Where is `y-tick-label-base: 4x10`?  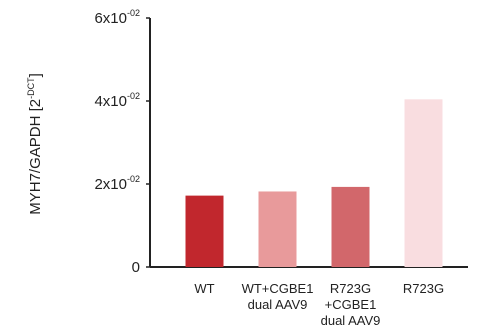 y-tick-label-base: 4x10 is located at coordinates (110, 101).